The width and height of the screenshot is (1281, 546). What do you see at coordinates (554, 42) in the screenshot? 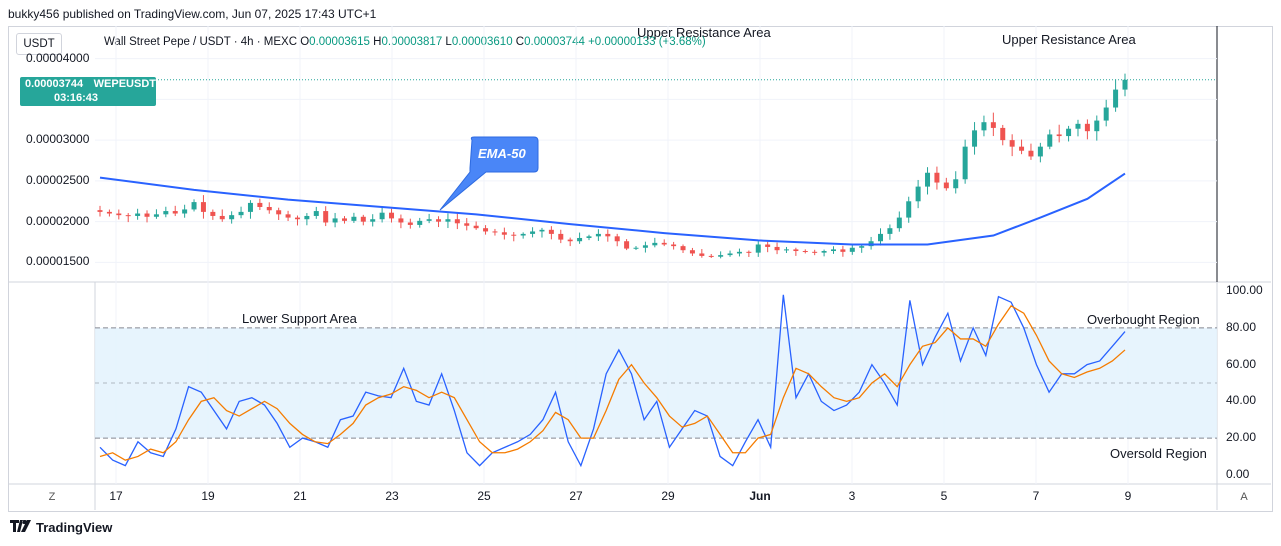
I see `close-value: 0.00003744` at bounding box center [554, 42].